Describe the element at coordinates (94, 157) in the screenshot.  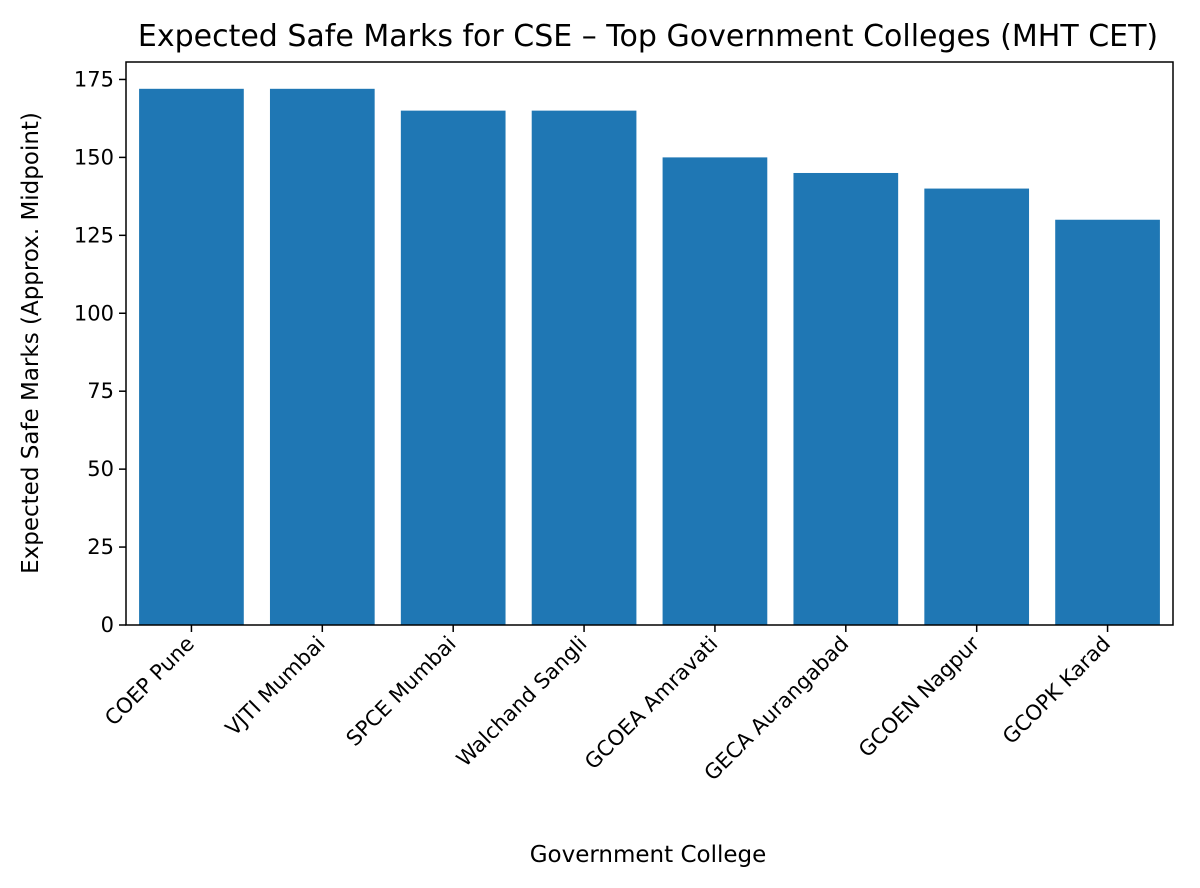
I see `y-tick-label-6: 150` at that location.